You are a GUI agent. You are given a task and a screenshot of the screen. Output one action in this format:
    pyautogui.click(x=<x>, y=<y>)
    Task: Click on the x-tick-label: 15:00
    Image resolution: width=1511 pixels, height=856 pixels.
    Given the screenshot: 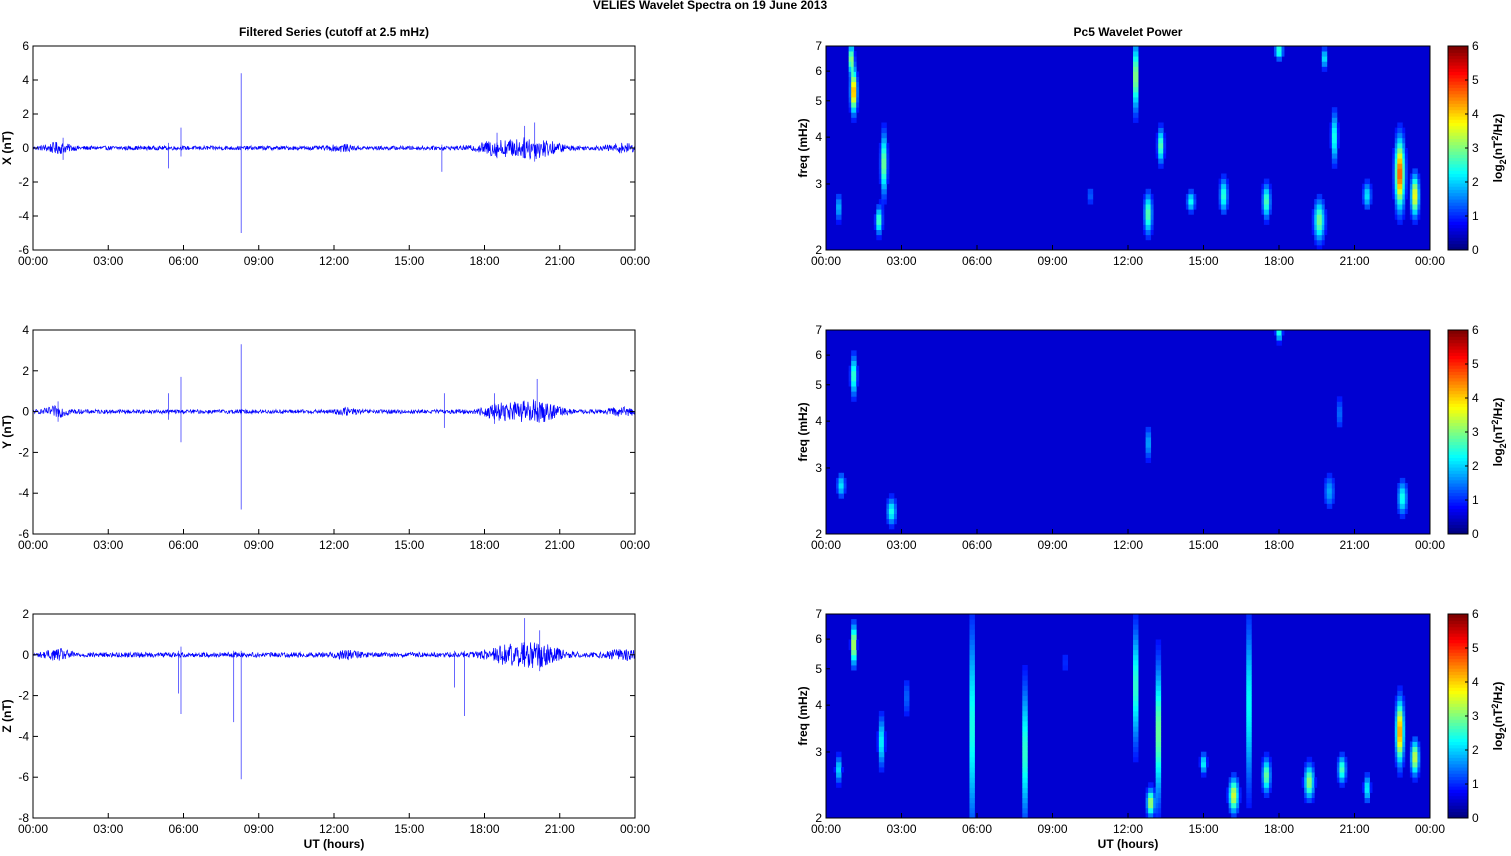 What is the action you would take?
    pyautogui.click(x=409, y=829)
    